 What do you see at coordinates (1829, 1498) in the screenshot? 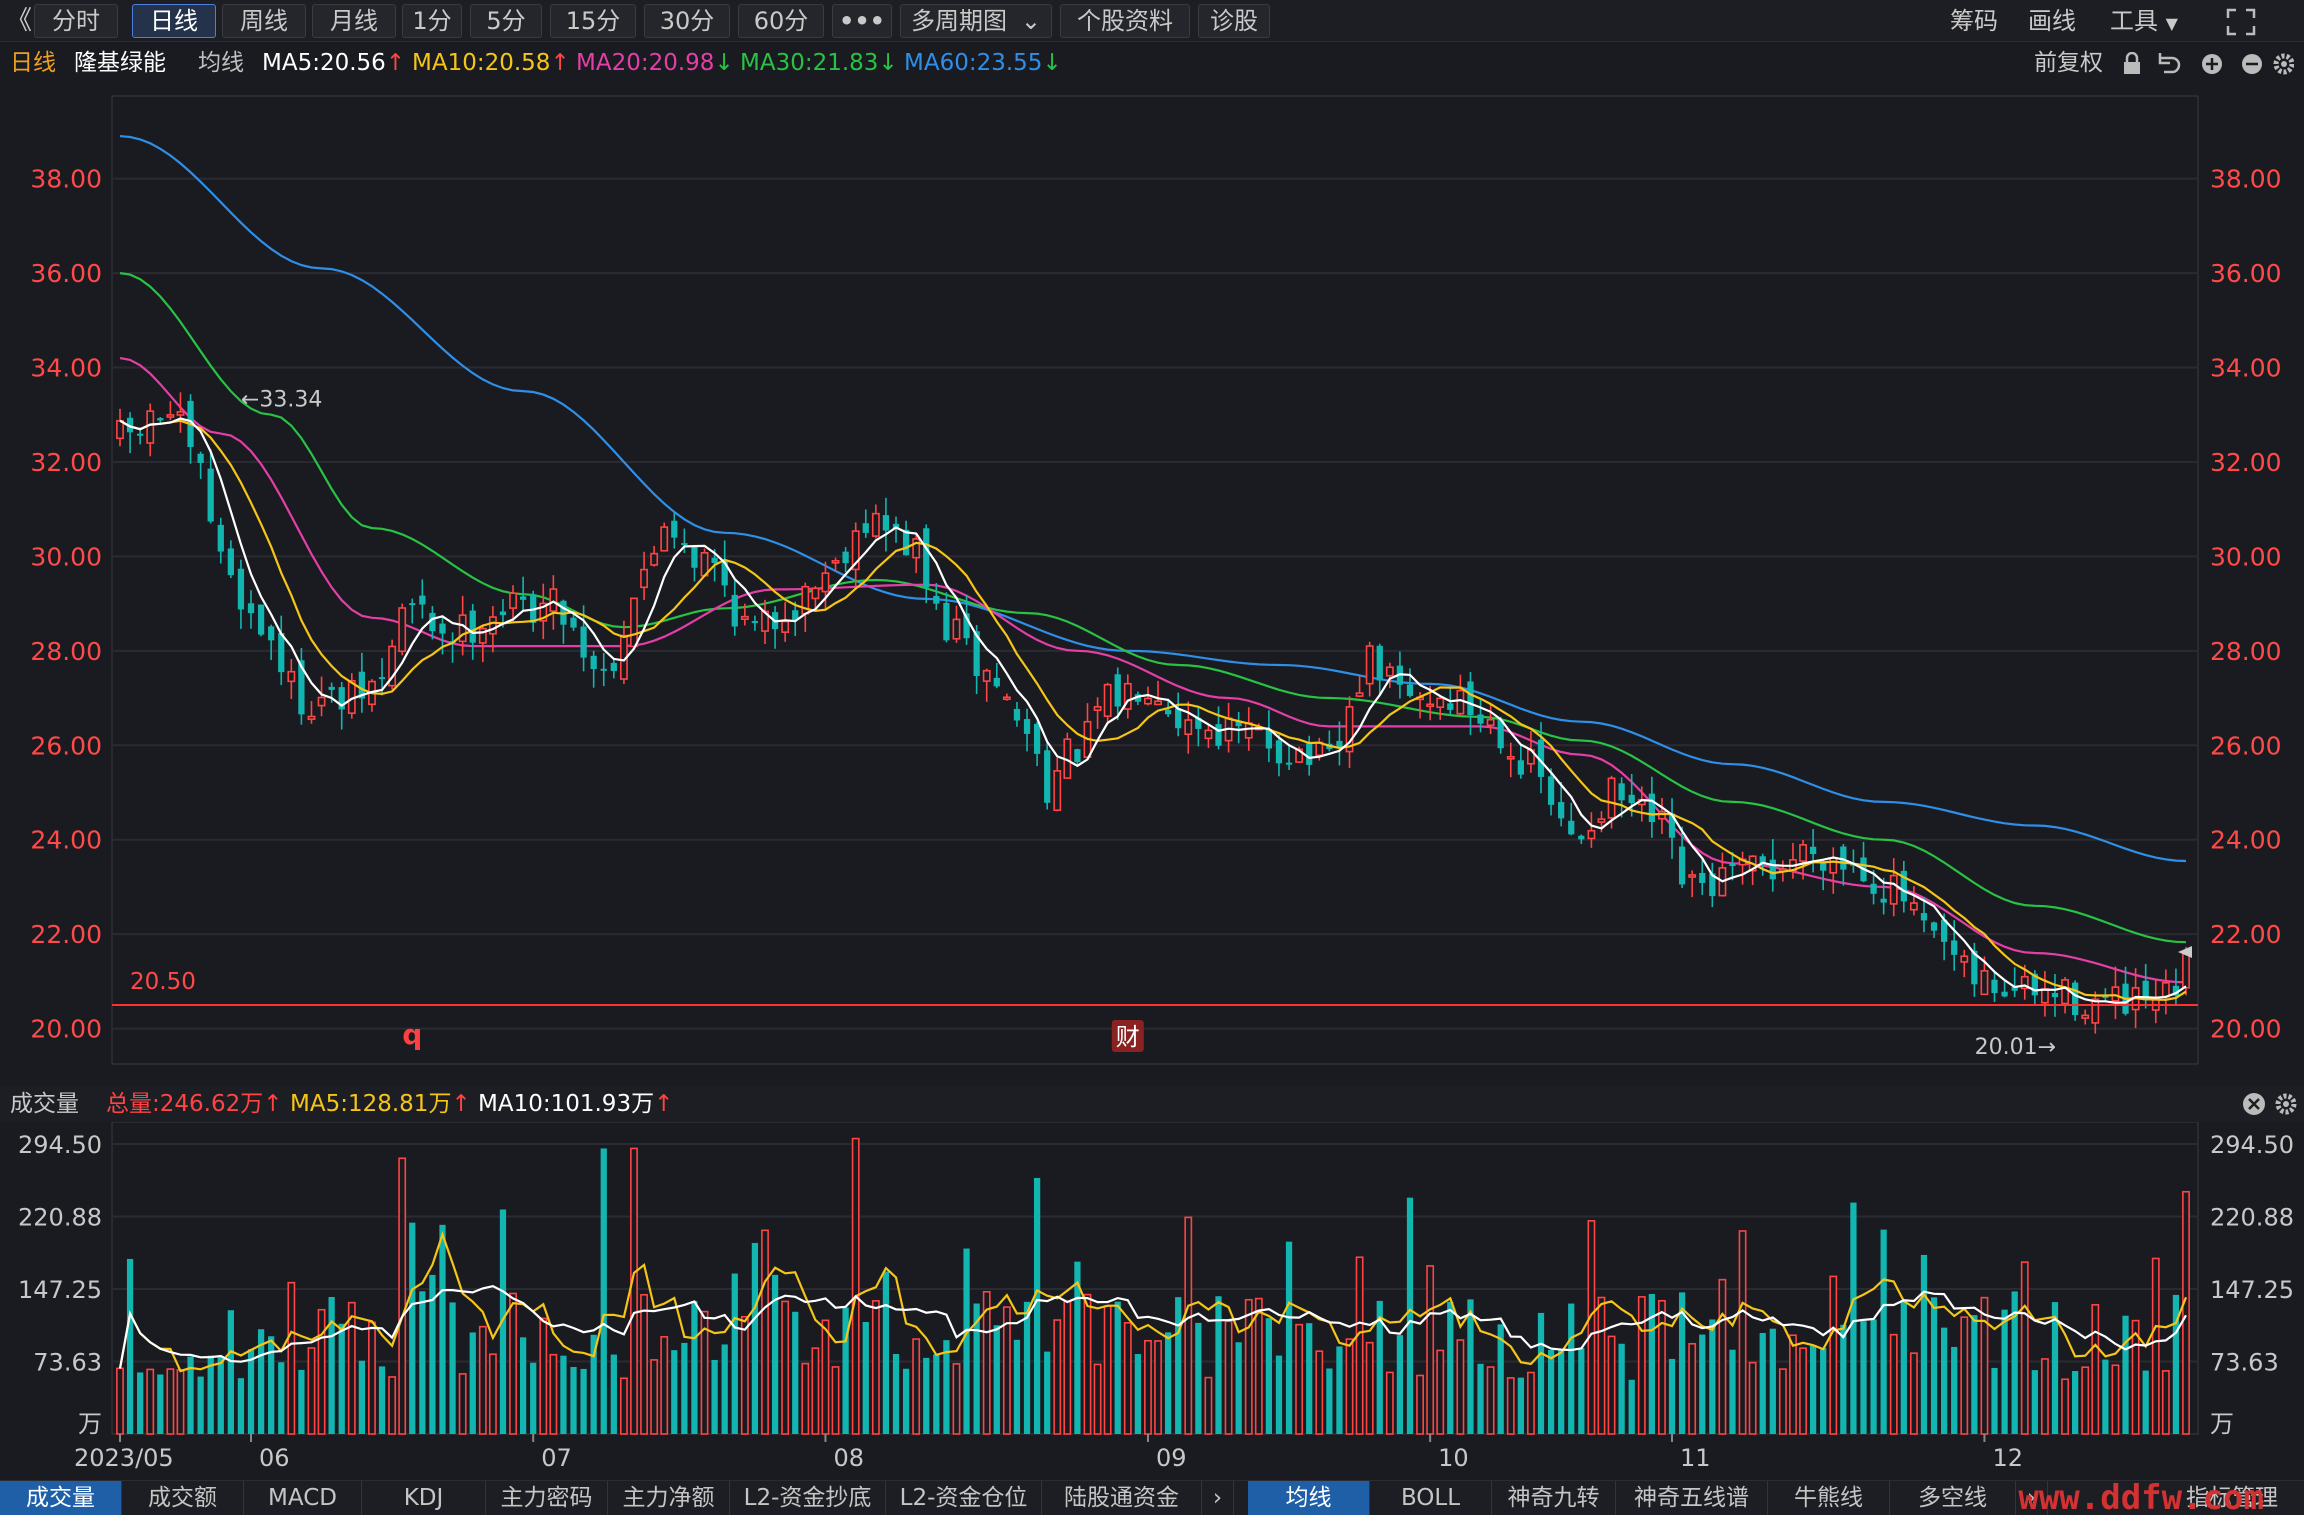
I see `overlay-tab-4: 牛熊线` at bounding box center [1829, 1498].